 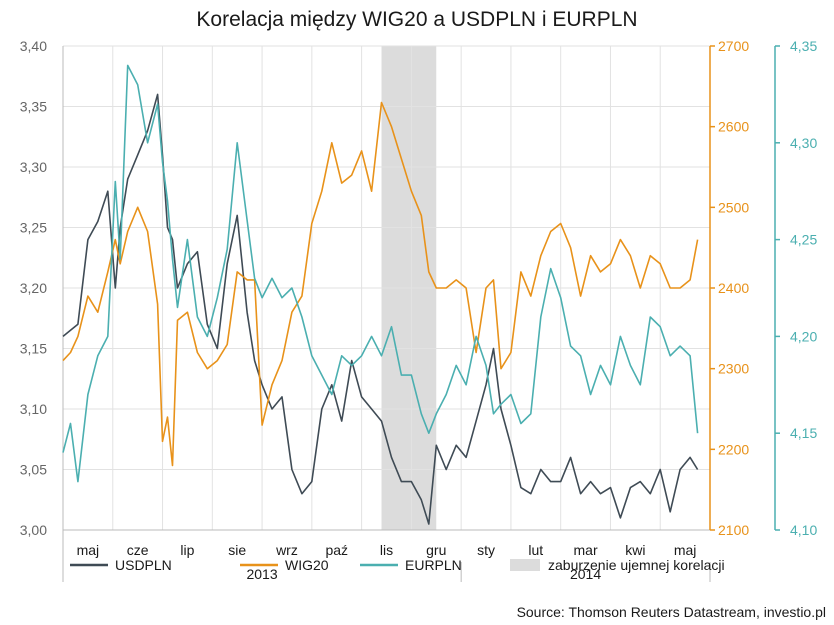 What do you see at coordinates (237, 550) in the screenshot?
I see `x-month-label: sie` at bounding box center [237, 550].